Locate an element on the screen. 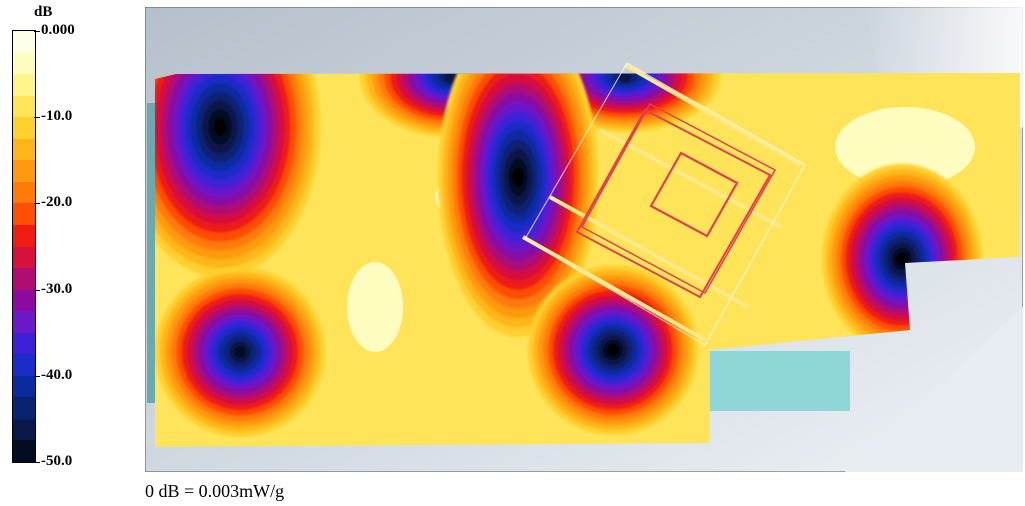 This screenshot has width=1025, height=506. colorbar-tick-label: -40.0 is located at coordinates (57, 374).